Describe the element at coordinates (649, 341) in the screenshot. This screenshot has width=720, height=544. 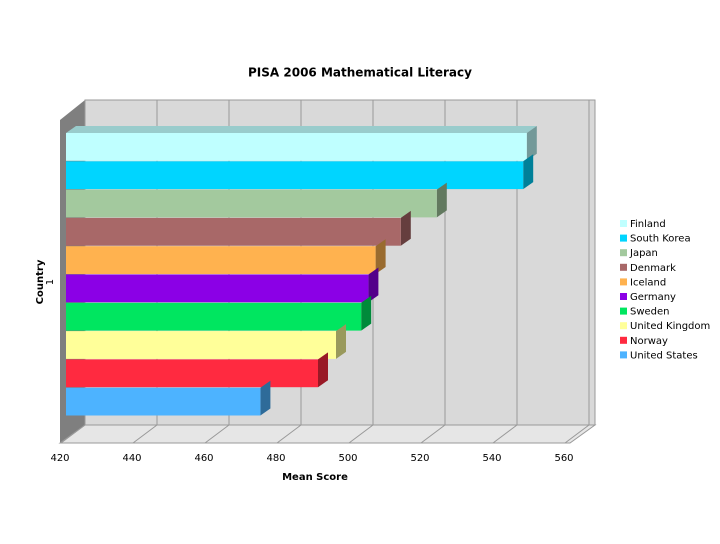
I see `legend-label: Norway` at that location.